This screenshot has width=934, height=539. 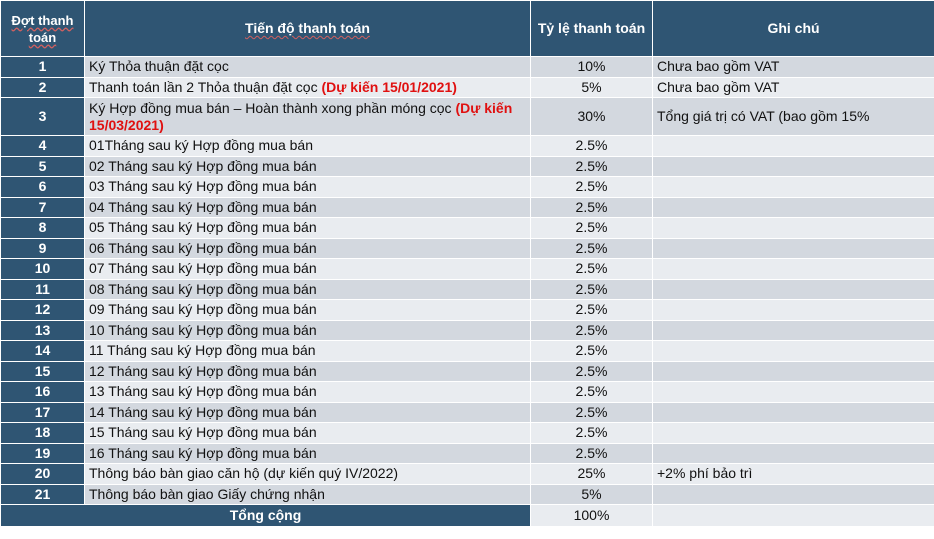 What do you see at coordinates (203, 309) in the screenshot?
I see `progress-text: 09 Tháng sau ký Hợp đồng mua bán` at bounding box center [203, 309].